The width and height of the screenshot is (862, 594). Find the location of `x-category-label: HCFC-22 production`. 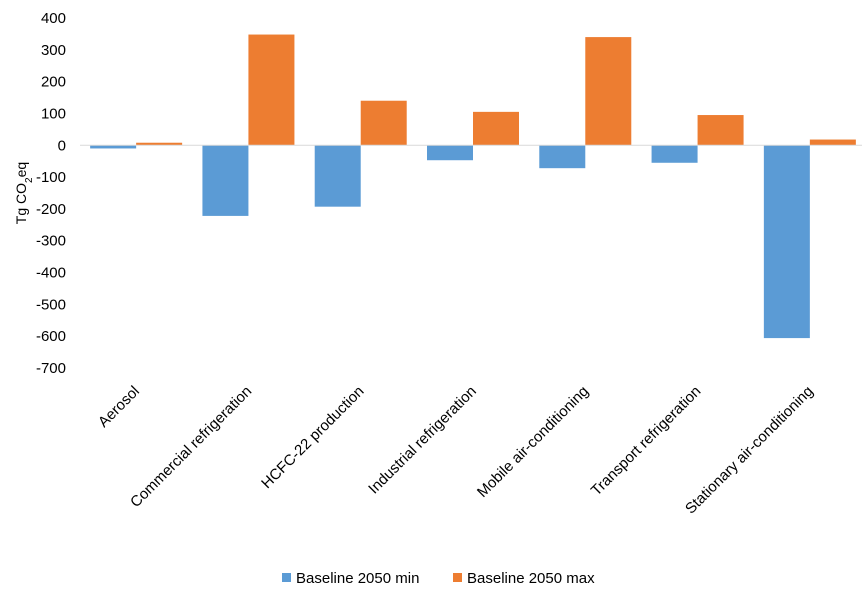

x-category-label: HCFC-22 production is located at coordinates (312, 437).